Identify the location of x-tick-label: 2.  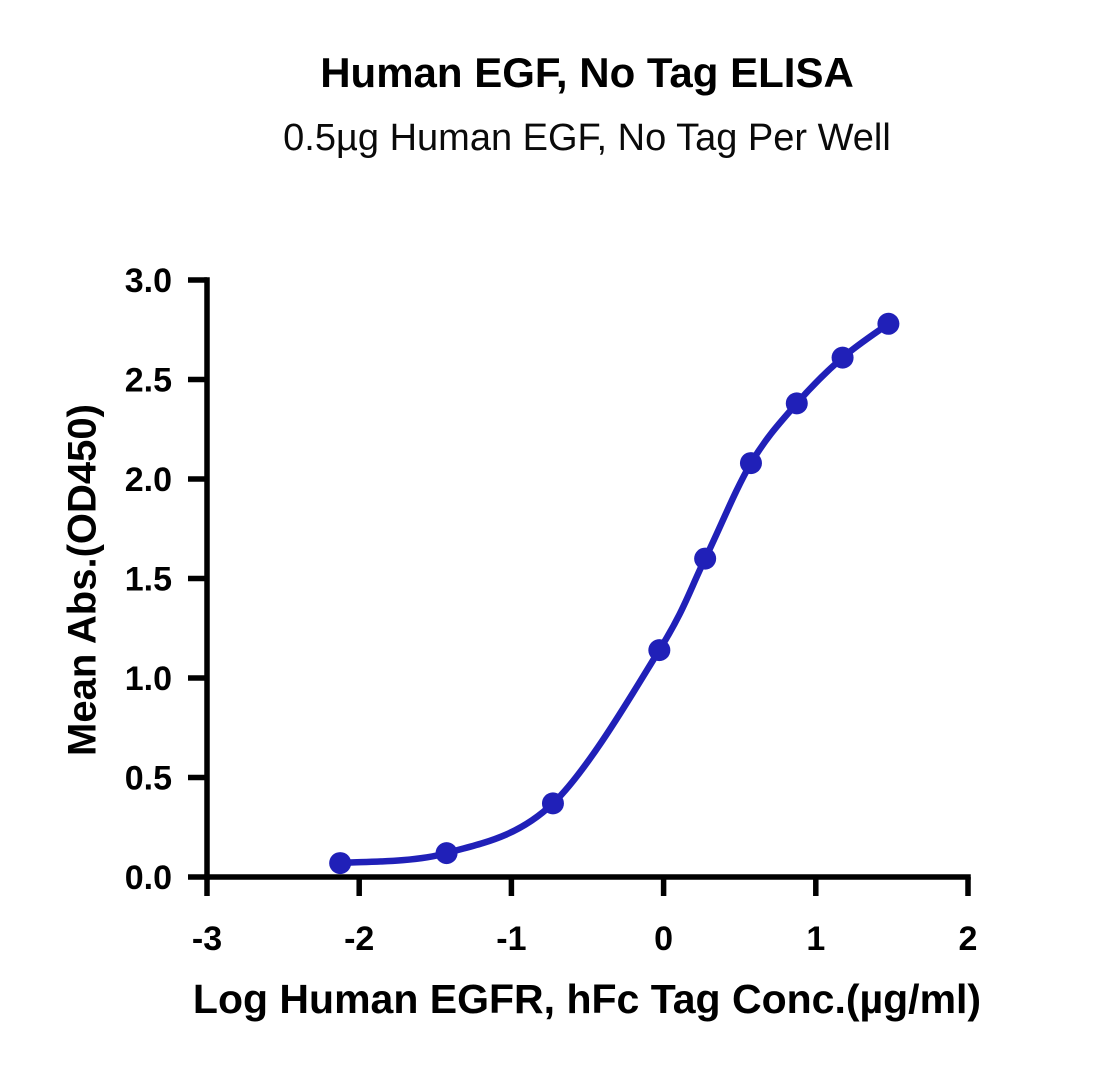
(968, 939).